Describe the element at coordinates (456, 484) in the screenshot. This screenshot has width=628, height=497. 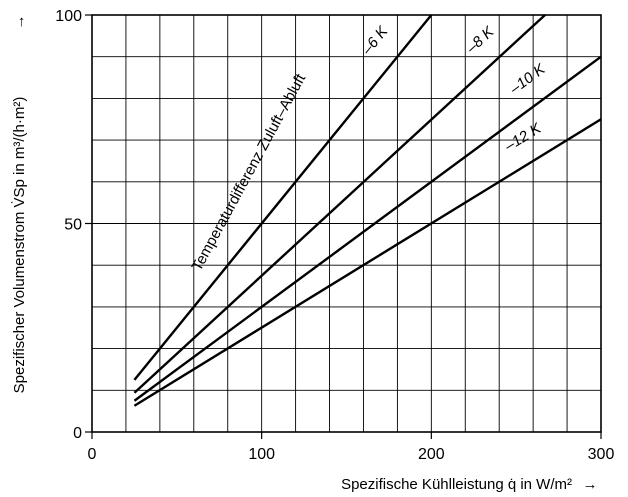
I see `x-axis-title: Spezifische Kühlleistung q̇ in W/m²` at that location.